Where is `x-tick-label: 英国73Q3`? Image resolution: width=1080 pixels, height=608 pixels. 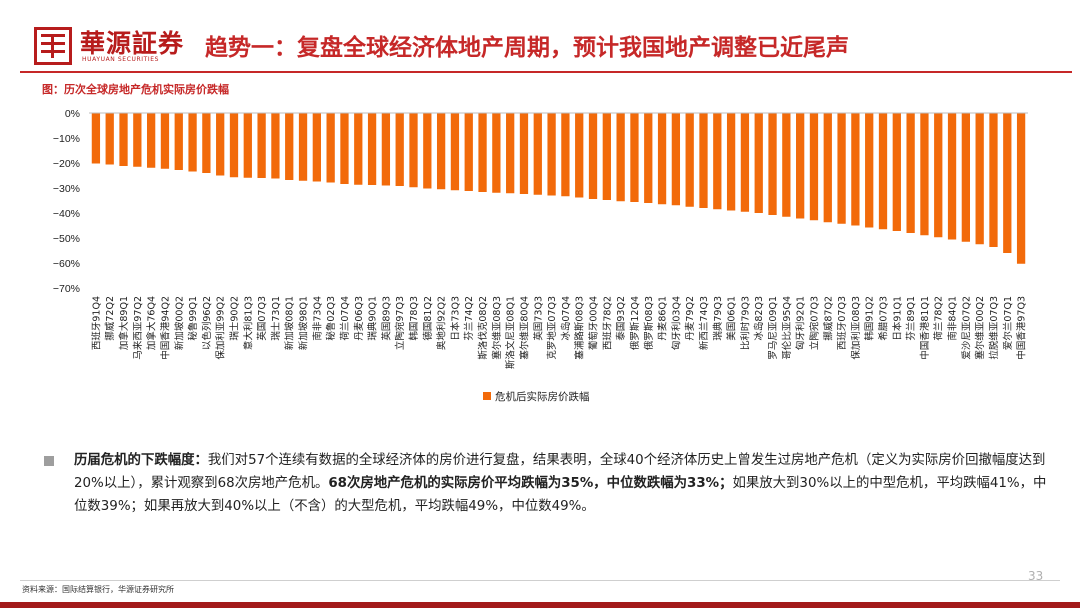 x-tick-label: 英国73Q3 is located at coordinates (538, 318).